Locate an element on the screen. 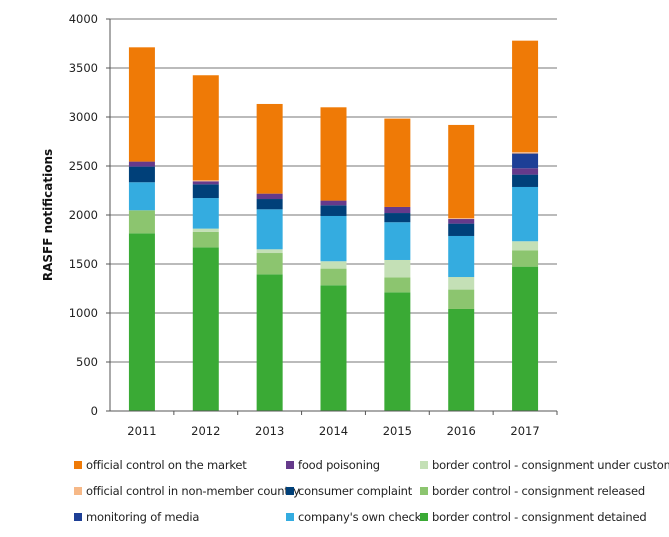 The height and width of the screenshot is (537, 669). x-tick-label: 2016 is located at coordinates (461, 431).